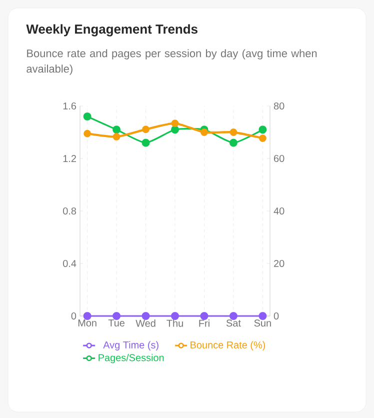  What do you see at coordinates (171, 62) in the screenshot?
I see `chart-subtitle: Bounce rate and pages per session by day (avg time when available)` at bounding box center [171, 62].